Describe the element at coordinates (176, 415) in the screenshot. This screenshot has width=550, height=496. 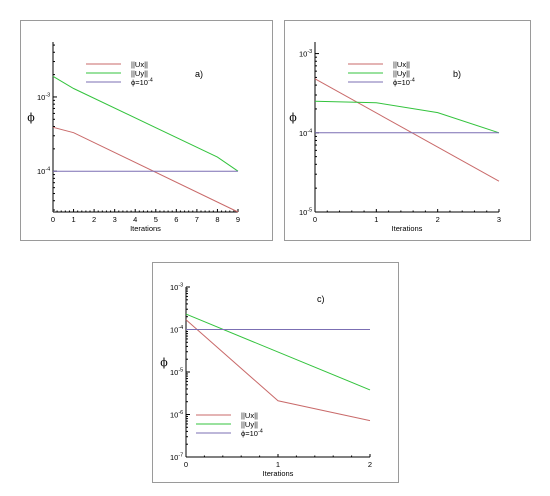
I see `y-tick-label: 10⁻⁶` at that location.